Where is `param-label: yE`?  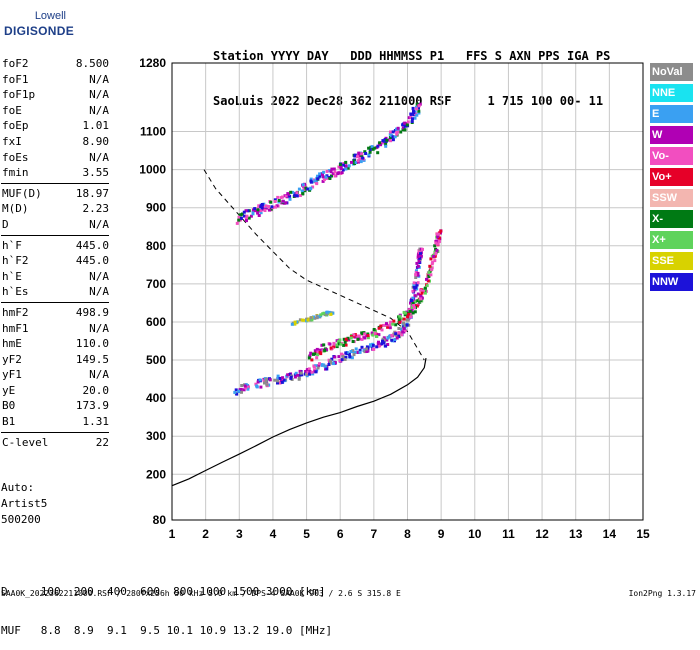
param-label: yE is located at coordinates (9, 390).